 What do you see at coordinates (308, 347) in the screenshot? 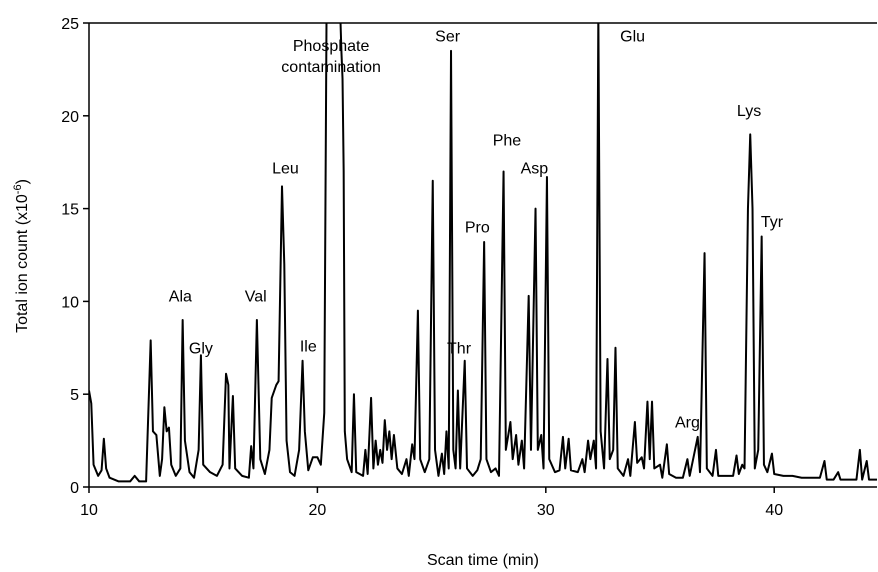
I see `annotation-ile: Ile` at bounding box center [308, 347].